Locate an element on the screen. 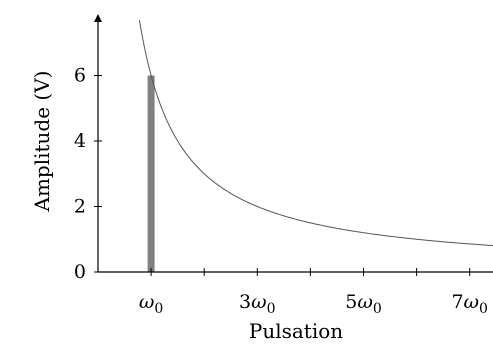  x-tick-label-1: ω0 is located at coordinates (151, 304).